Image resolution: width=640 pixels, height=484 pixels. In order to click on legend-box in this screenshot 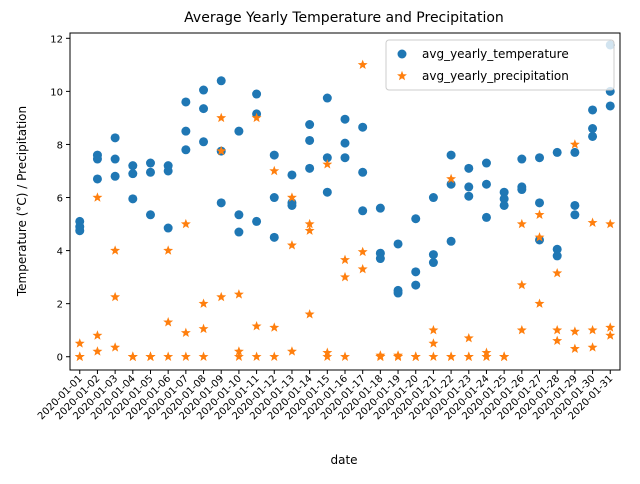, I will do `click(500, 65)`.